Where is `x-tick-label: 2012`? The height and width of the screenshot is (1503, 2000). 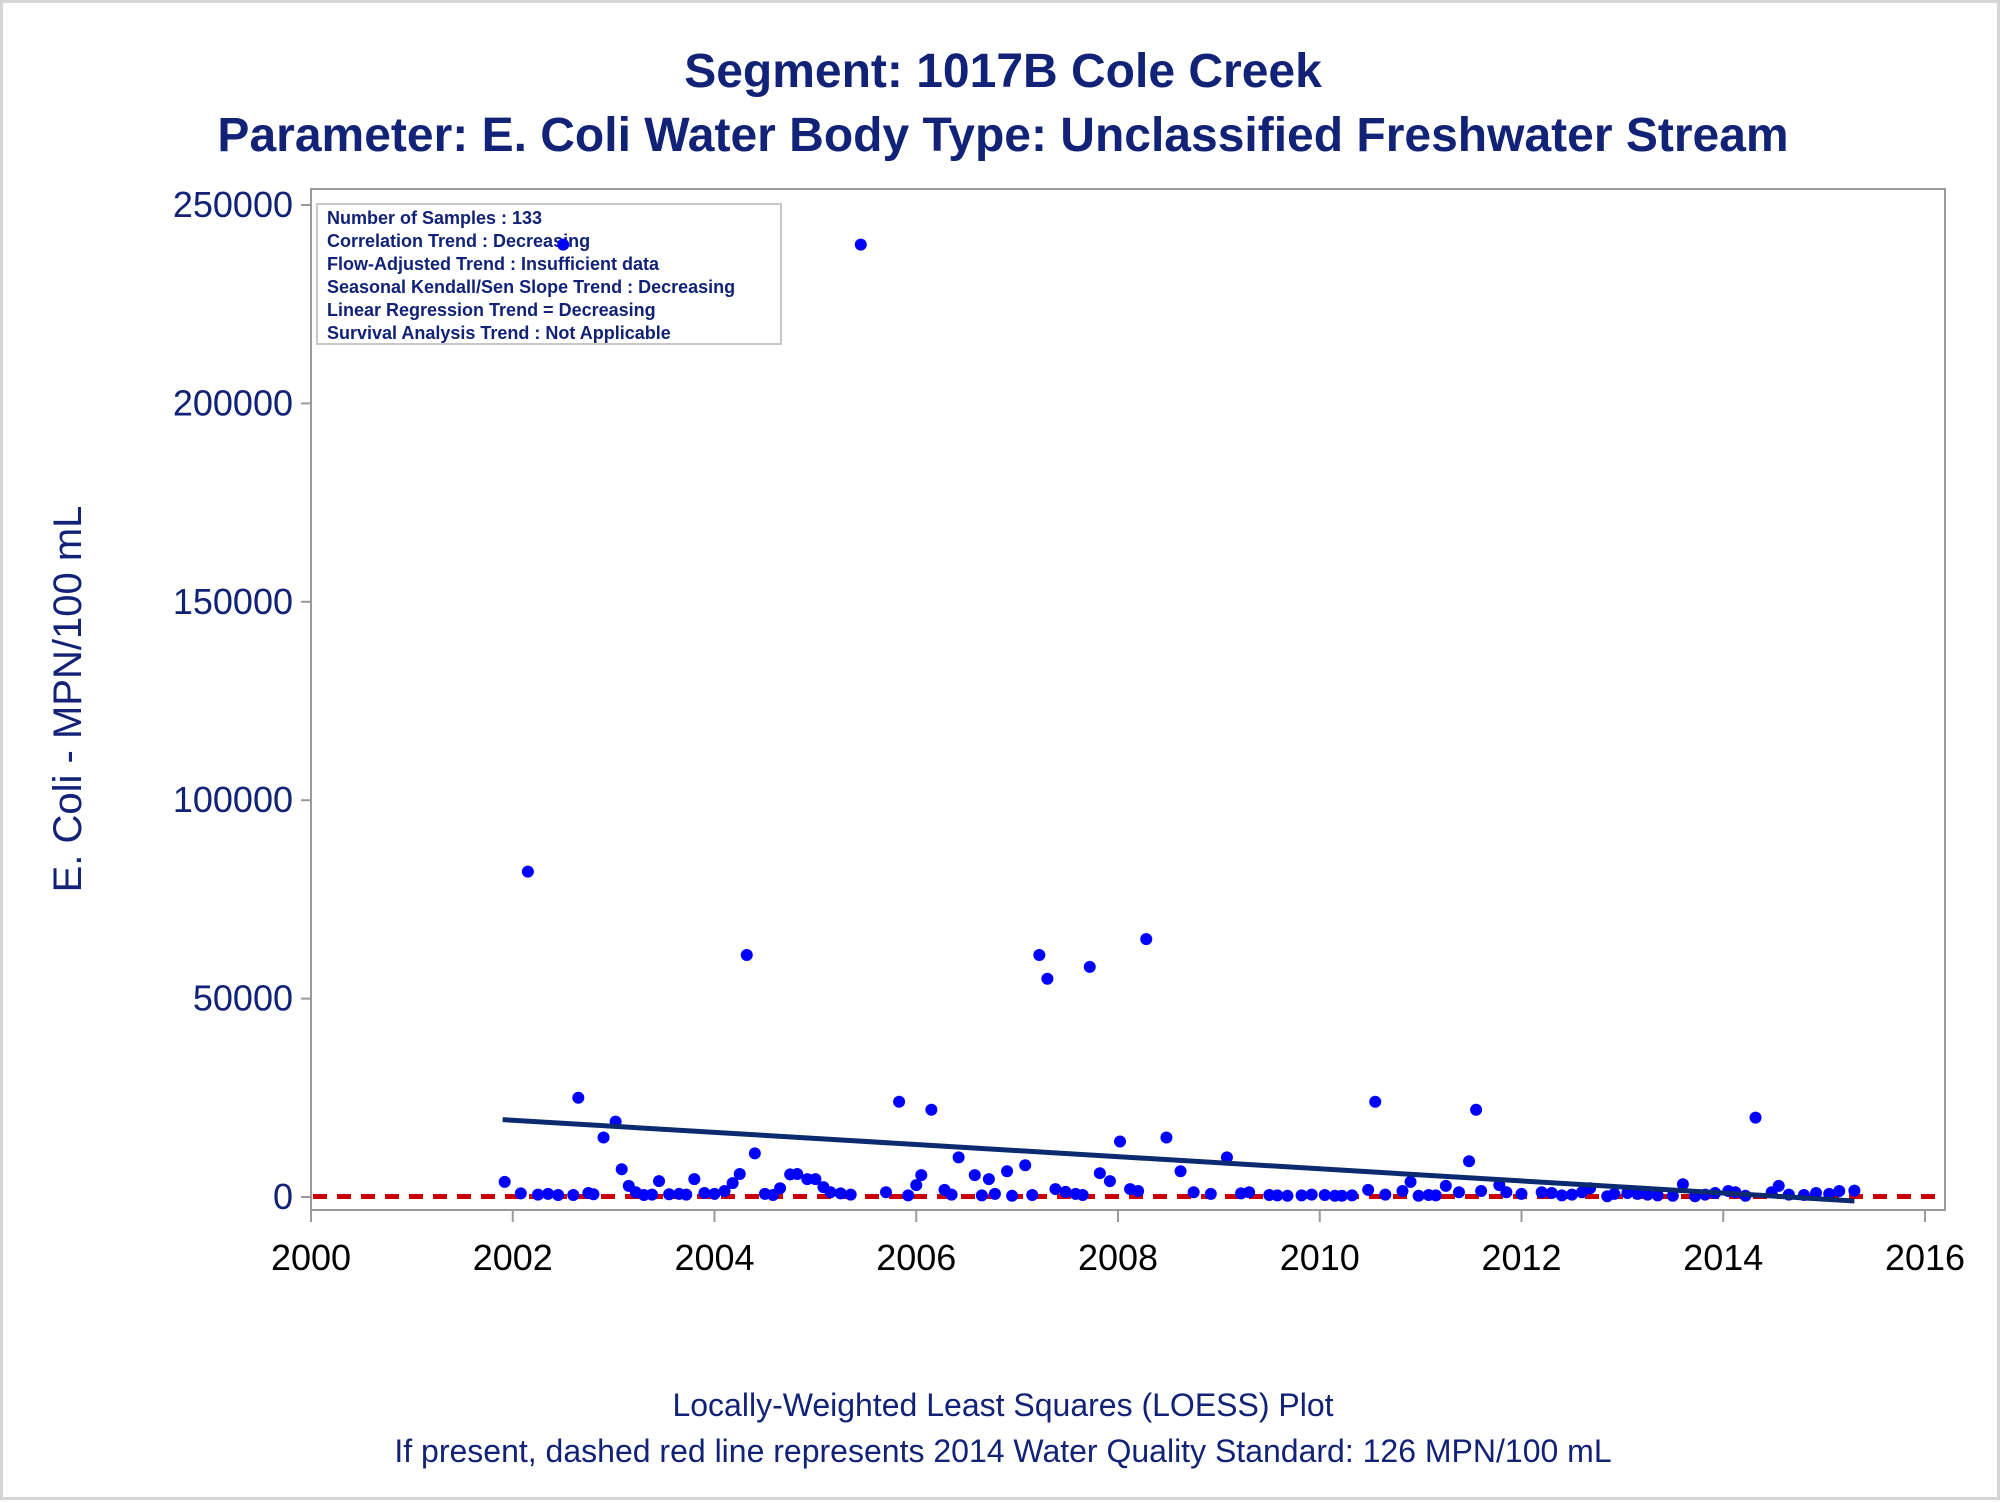
x-tick-label: 2012 is located at coordinates (1521, 1257).